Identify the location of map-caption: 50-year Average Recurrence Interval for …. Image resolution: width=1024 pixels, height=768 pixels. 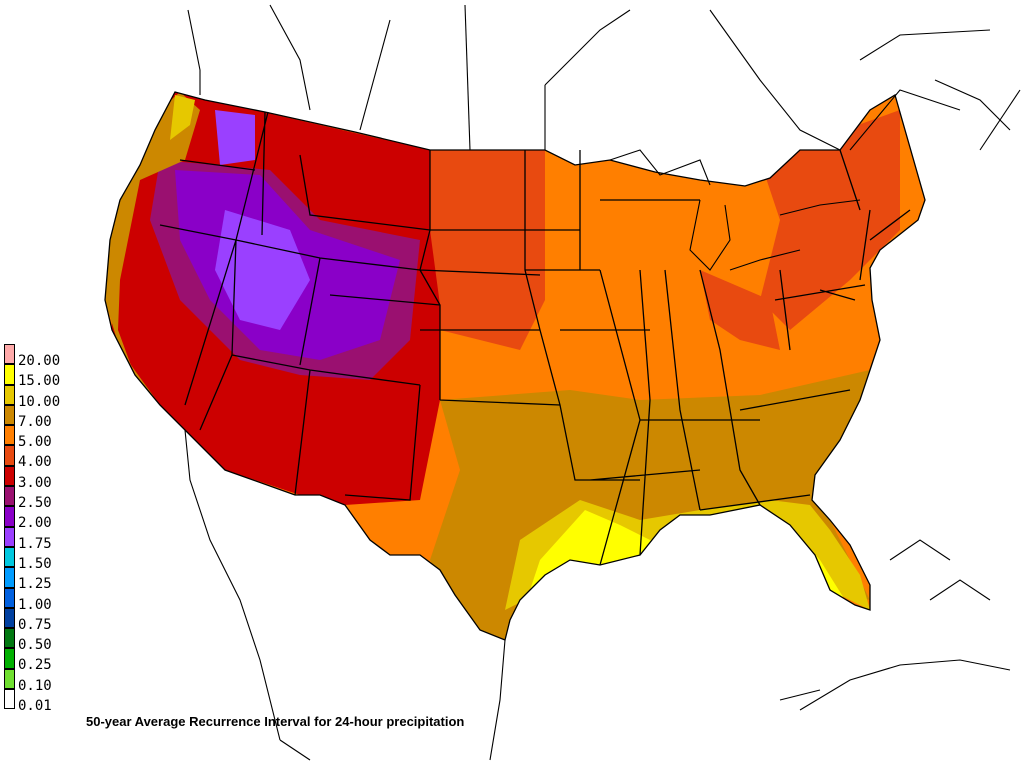
(275, 721).